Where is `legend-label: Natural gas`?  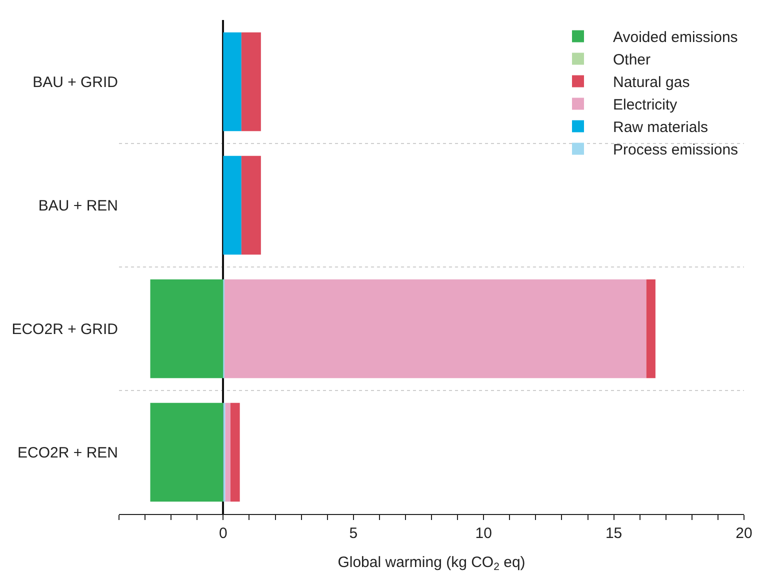
legend-label: Natural gas is located at coordinates (651, 83).